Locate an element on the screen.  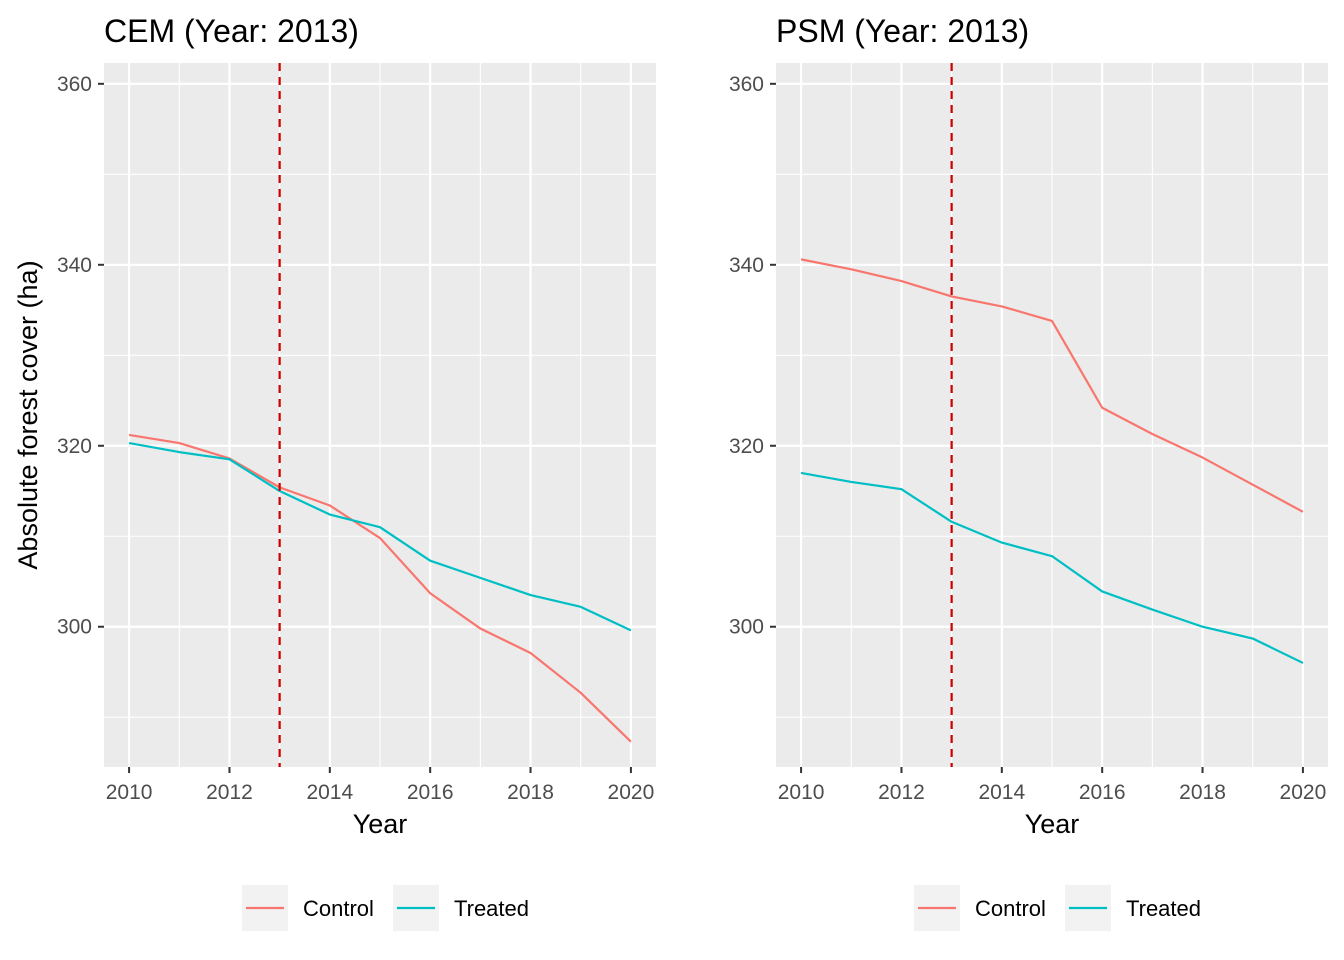
y-axis-title: Absolute forest cover (ha) is located at coordinates (28, 414).